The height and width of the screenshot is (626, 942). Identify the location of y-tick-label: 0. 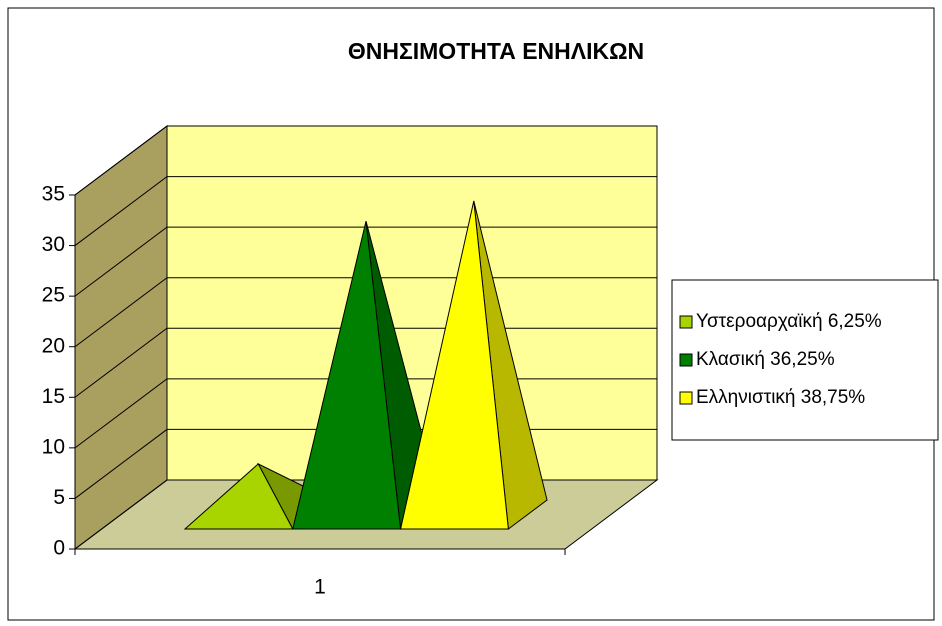
(59, 548).